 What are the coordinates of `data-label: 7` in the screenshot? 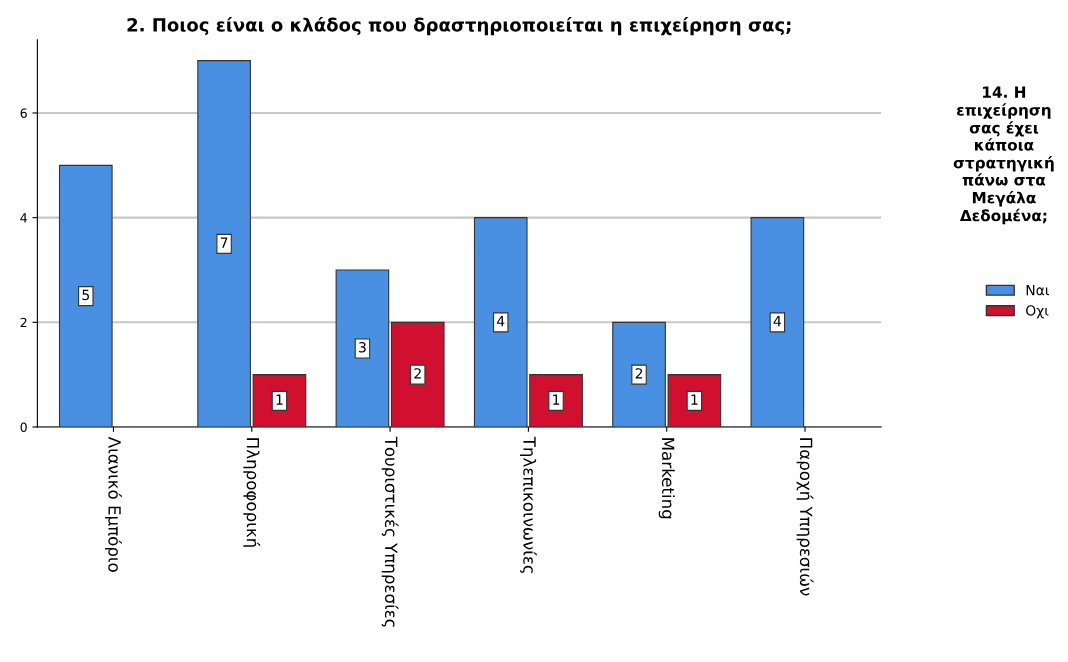 It's located at (224, 242).